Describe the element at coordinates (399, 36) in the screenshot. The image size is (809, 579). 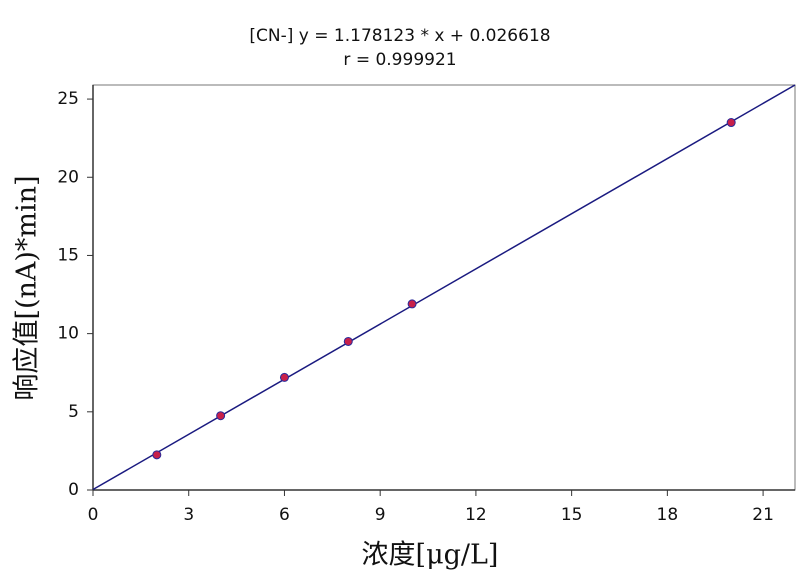
I see `chart-title: [CN-] y = 1.178123 * x + 0.026618` at that location.